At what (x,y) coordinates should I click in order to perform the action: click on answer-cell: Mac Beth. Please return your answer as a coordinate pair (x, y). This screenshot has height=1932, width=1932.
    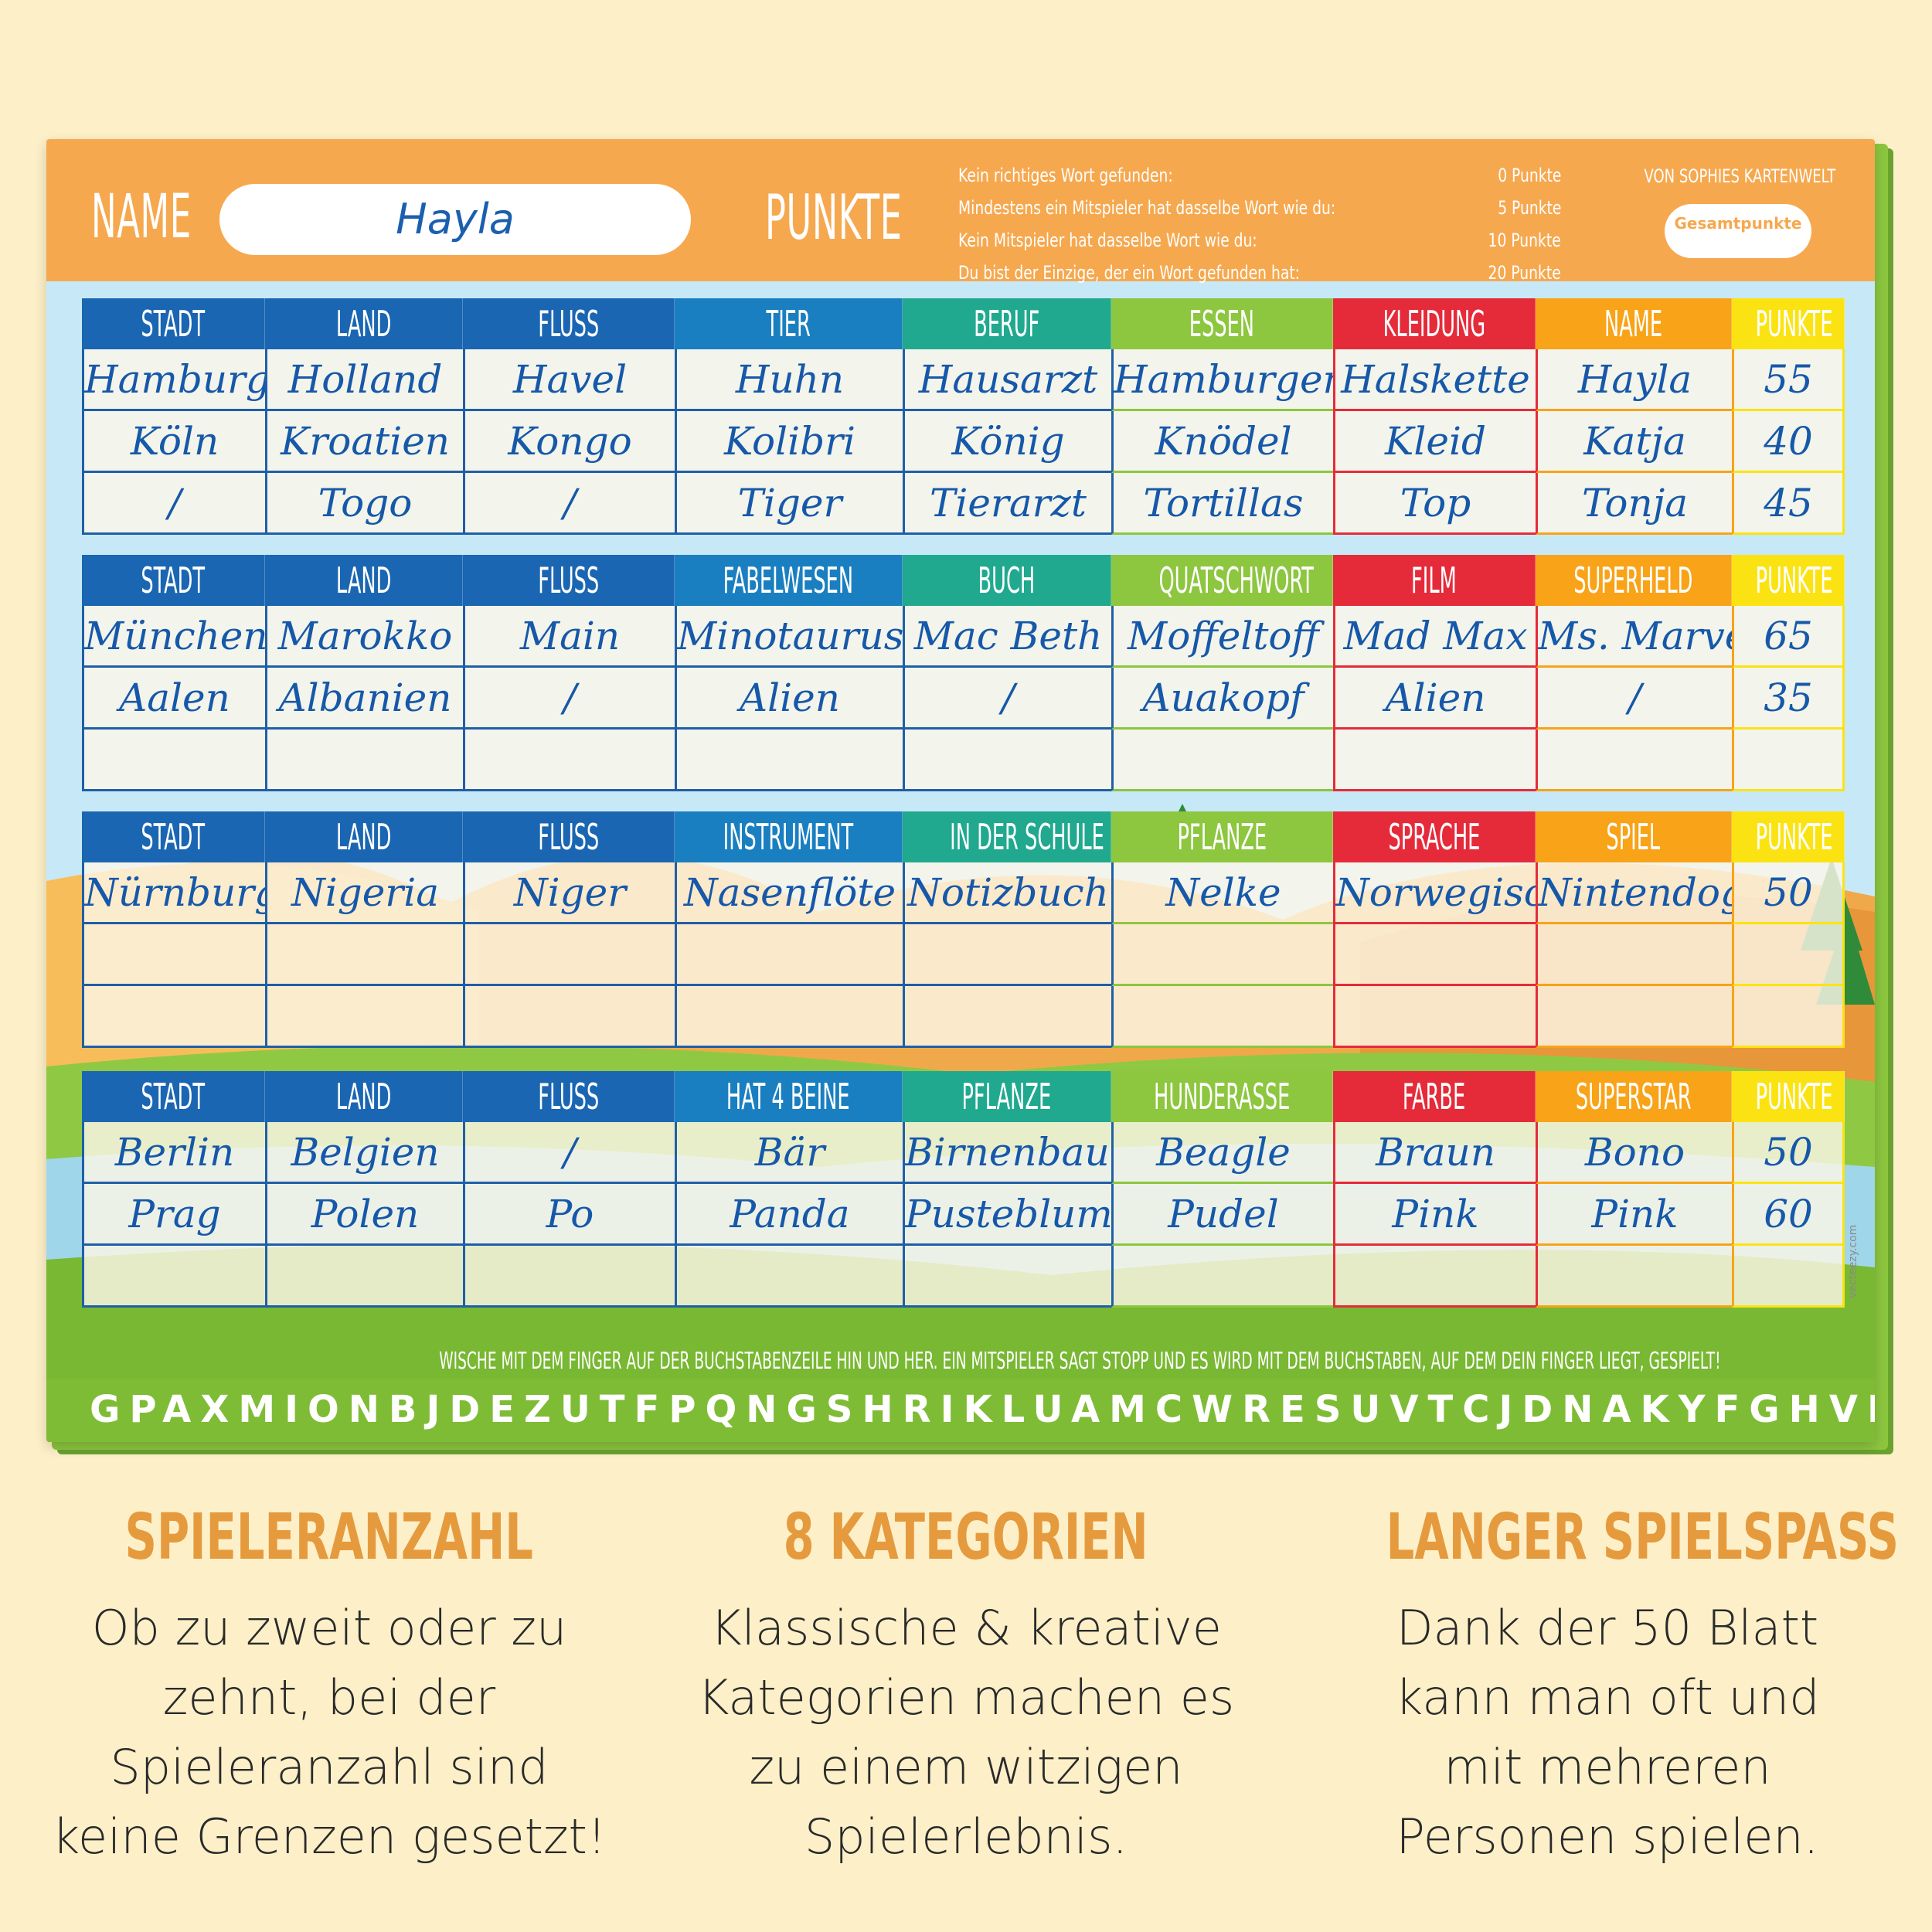
    Looking at the image, I should click on (1007, 637).